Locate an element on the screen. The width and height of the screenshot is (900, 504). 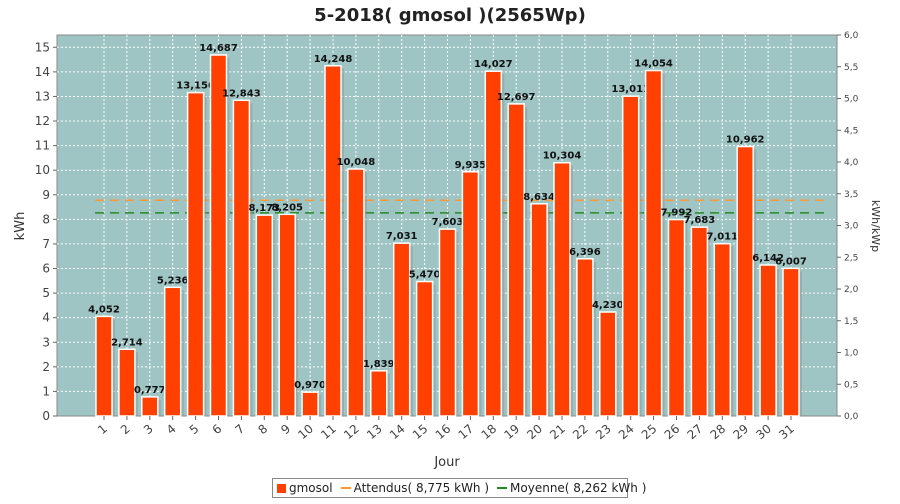
y-tick-label: 14 is located at coordinates (42, 72).